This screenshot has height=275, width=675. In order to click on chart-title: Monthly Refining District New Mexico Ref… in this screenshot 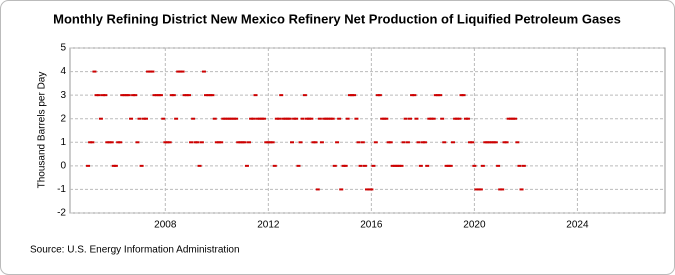, I will do `click(337, 18)`.